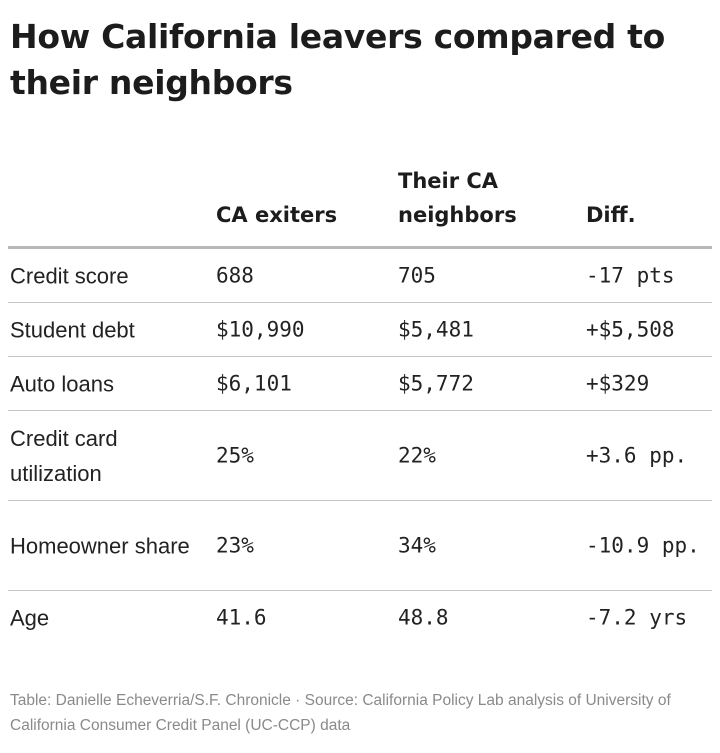 The height and width of the screenshot is (753, 720). What do you see at coordinates (630, 329) in the screenshot?
I see `cell-diff: +$5,508` at bounding box center [630, 329].